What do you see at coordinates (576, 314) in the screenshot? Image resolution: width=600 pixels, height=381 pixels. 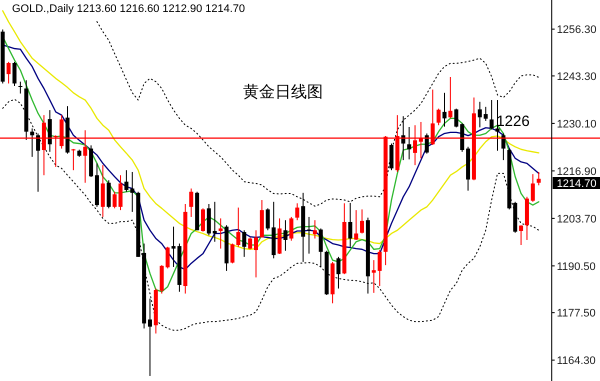 I see `y-tick-label: 1177.50` at bounding box center [576, 314].